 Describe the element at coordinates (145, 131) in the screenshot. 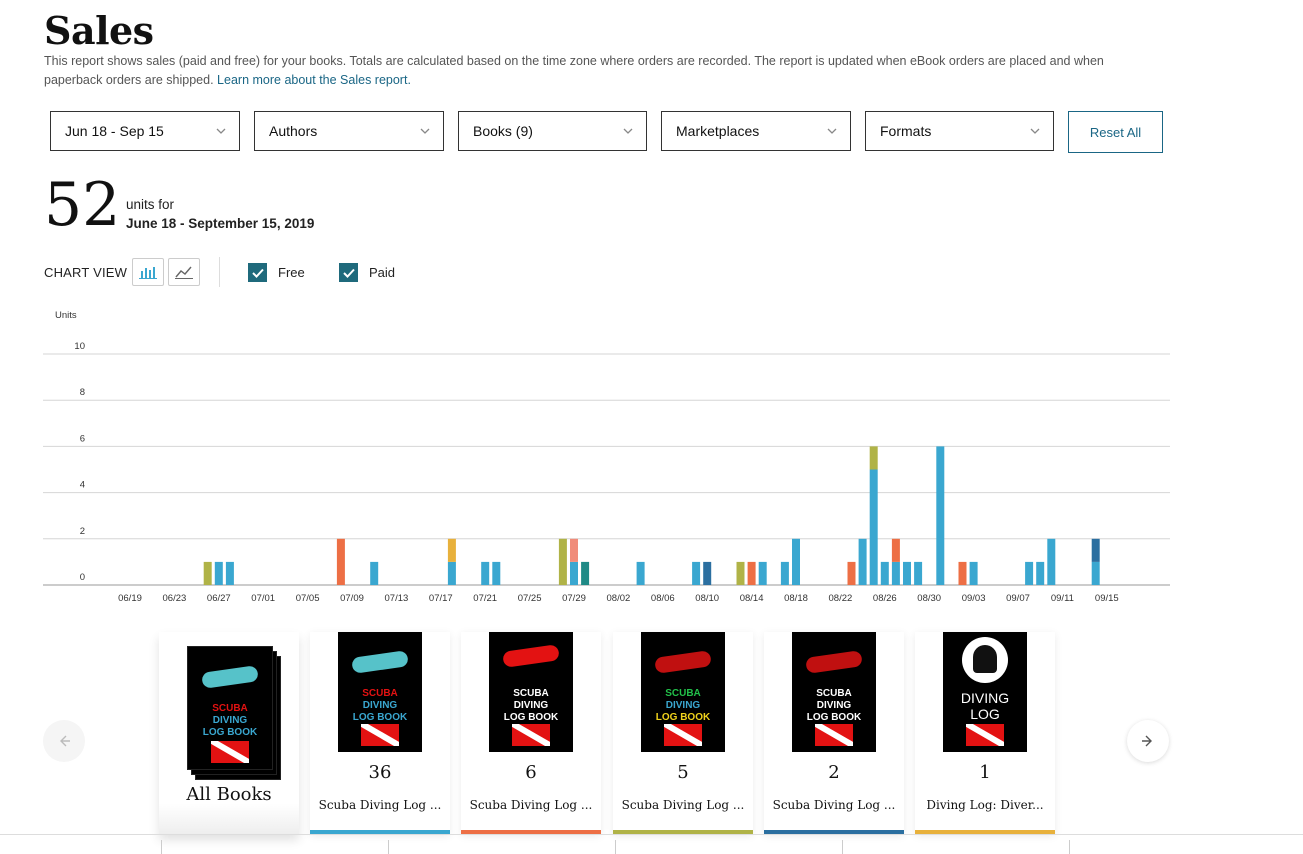

I see `date-range-dropdown: Jun 18 - Sep 15` at that location.